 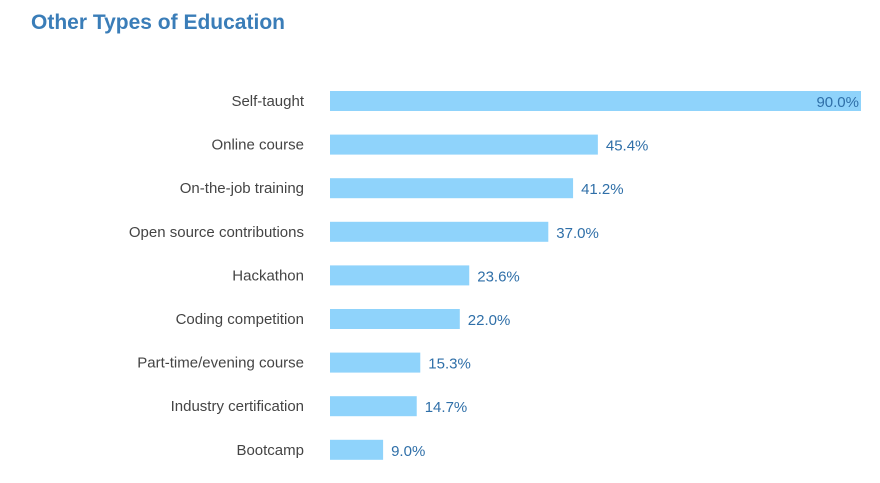 What do you see at coordinates (627, 146) in the screenshot?
I see `value-label: 45.4%` at bounding box center [627, 146].